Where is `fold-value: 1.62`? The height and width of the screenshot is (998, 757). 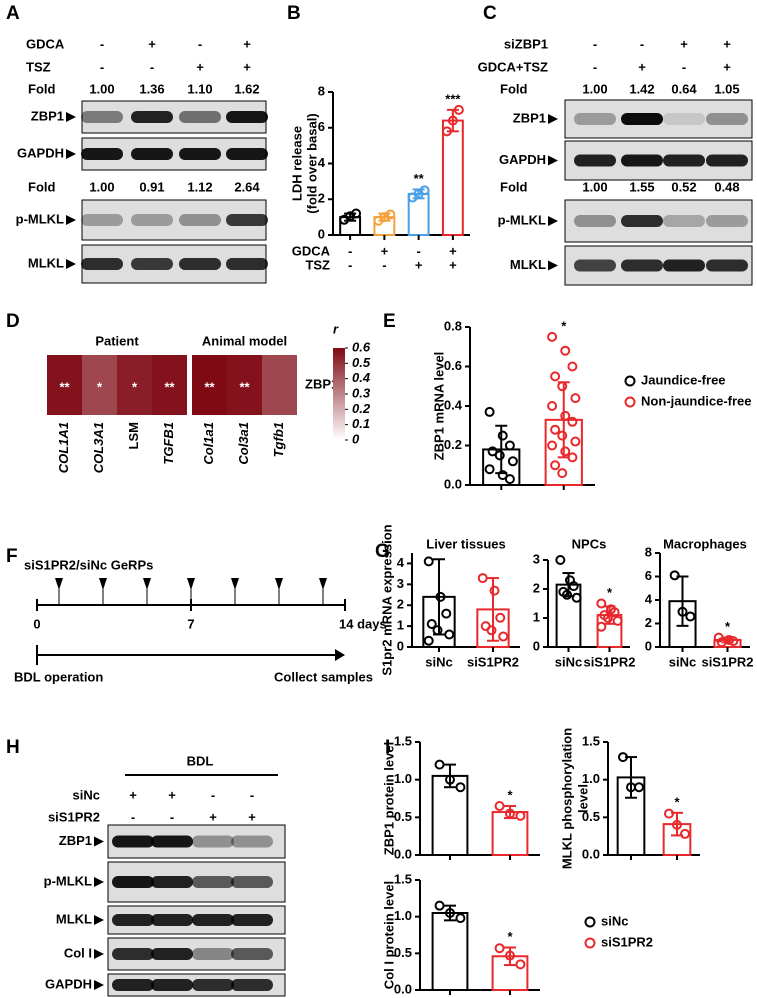
fold-value: 1.62 is located at coordinates (246, 88).